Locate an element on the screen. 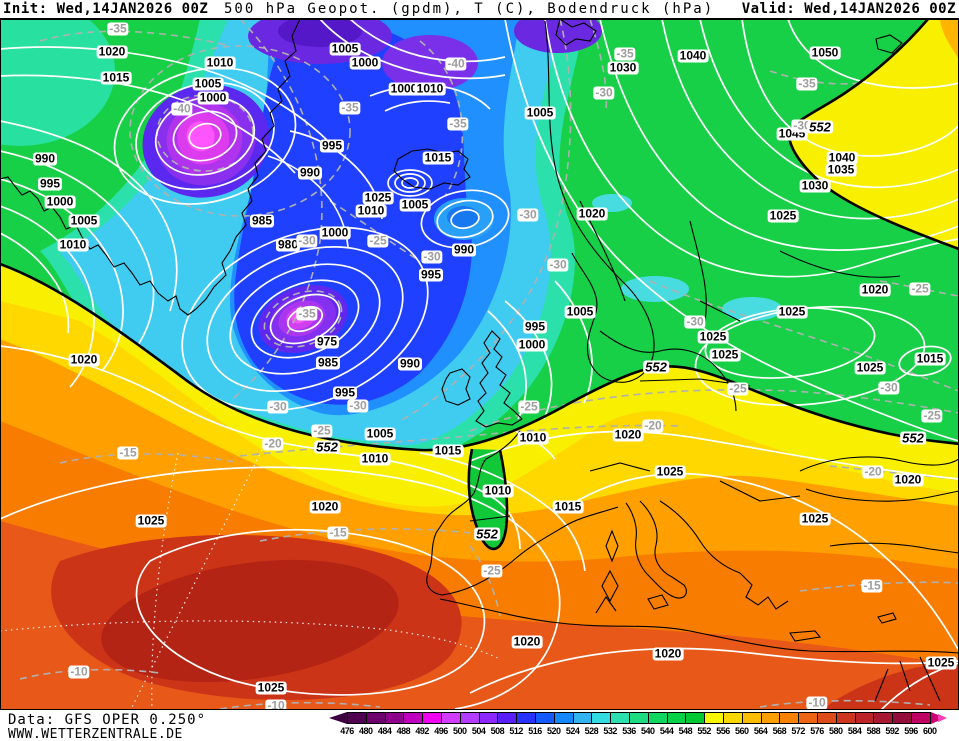  colorbar-tick: 508 is located at coordinates (497, 731).